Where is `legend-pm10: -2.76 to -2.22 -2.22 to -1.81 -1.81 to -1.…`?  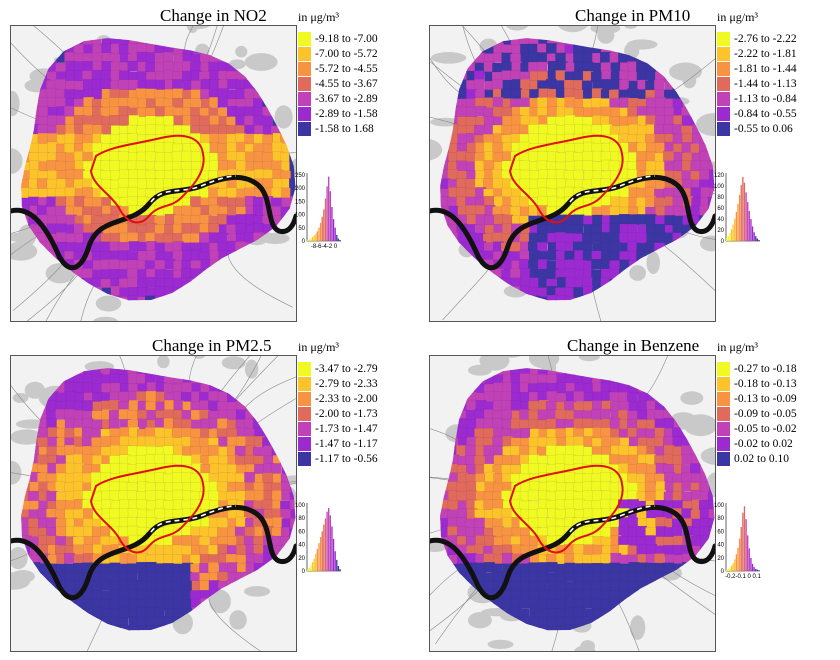 legend-pm10: -2.76 to -2.22 -2.22 to -1.81 -1.81 to -1.… is located at coordinates (772, 84).